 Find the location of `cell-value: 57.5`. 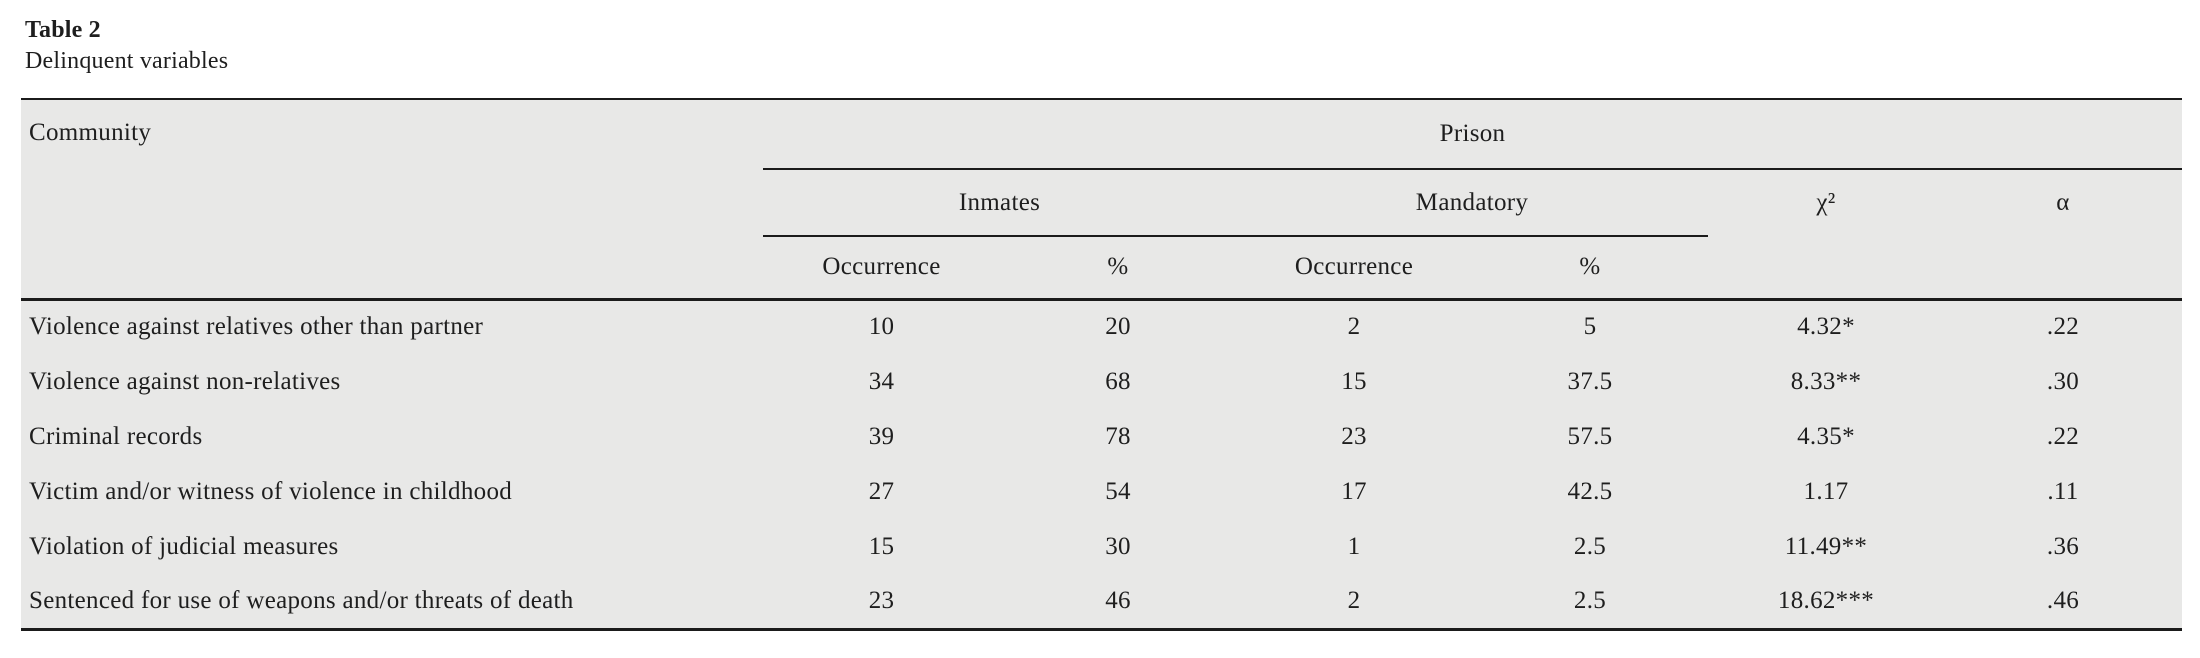

cell-value: 57.5 is located at coordinates (1590, 436).